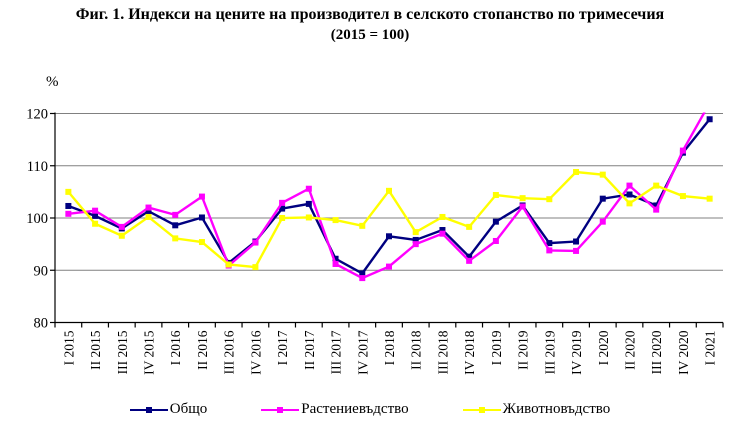 This screenshot has width=740, height=441. What do you see at coordinates (336, 352) in the screenshot?
I see `x-tick-label: III 2017` at bounding box center [336, 352].